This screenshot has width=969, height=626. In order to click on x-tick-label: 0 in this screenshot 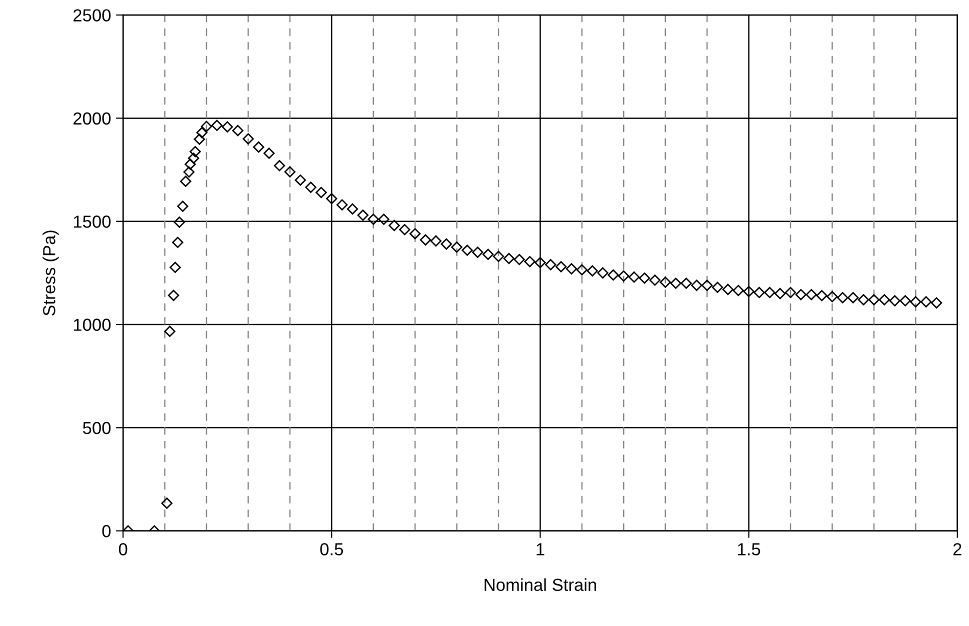, I will do `click(123, 549)`.